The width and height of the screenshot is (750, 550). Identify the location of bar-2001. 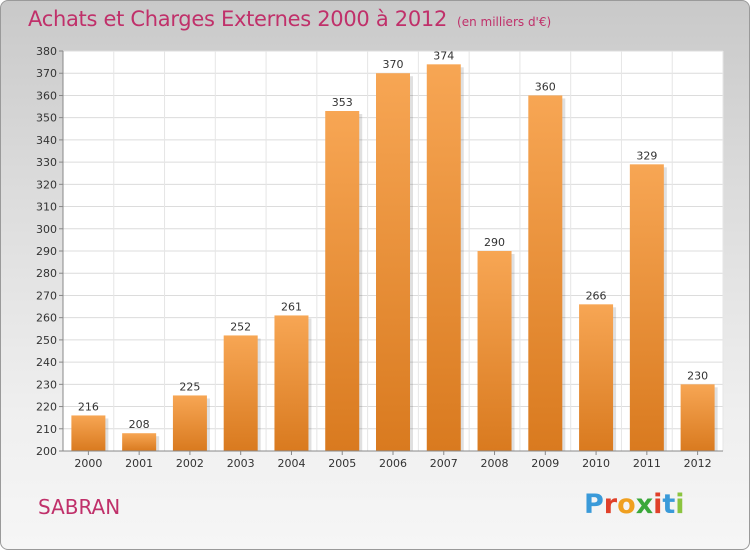
(139, 442).